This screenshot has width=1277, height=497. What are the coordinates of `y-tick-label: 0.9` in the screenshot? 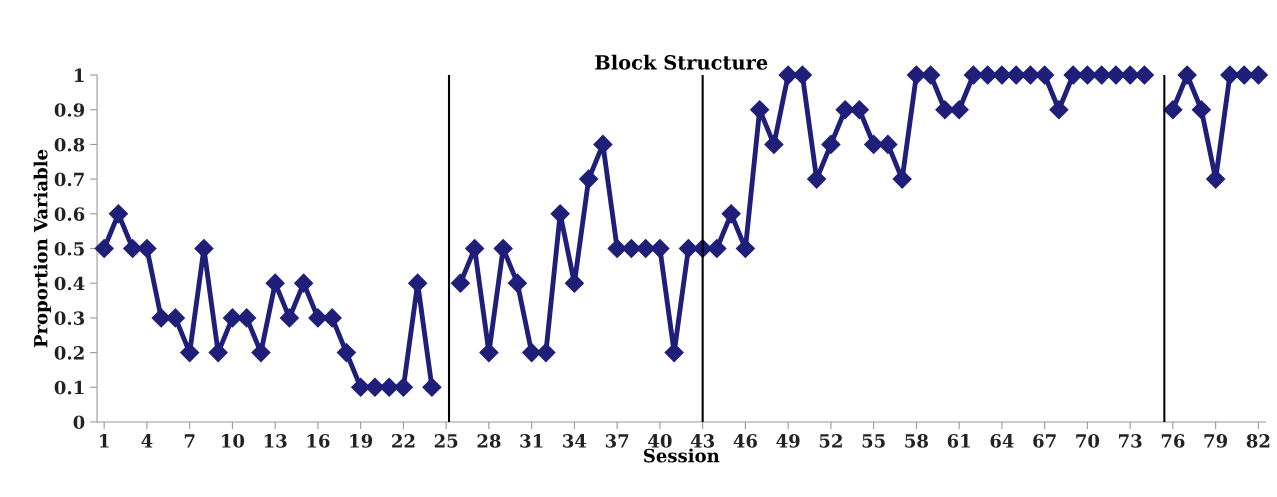 It's located at (69, 110).